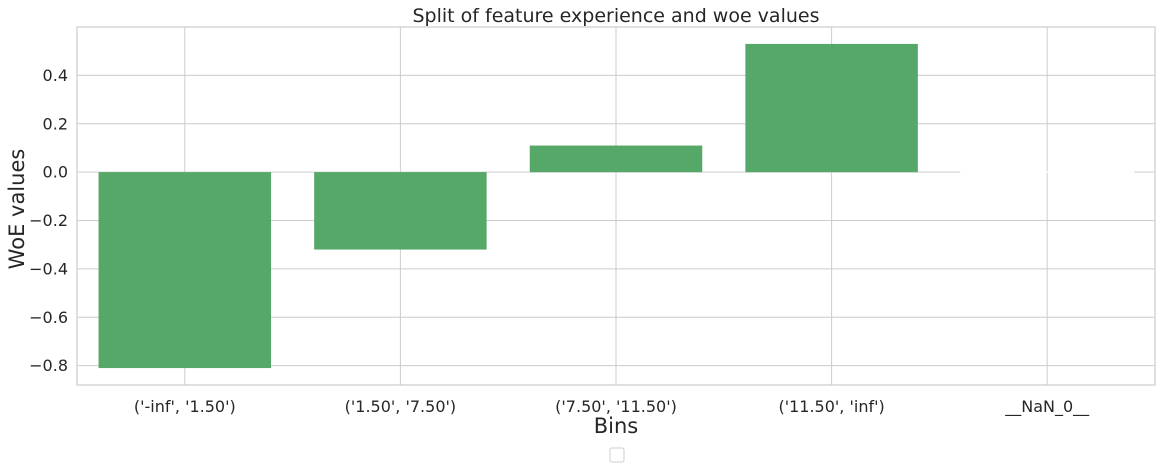 This screenshot has height=469, width=1163. I want to click on x-tick-label: __NaN_0__, so click(1047, 407).